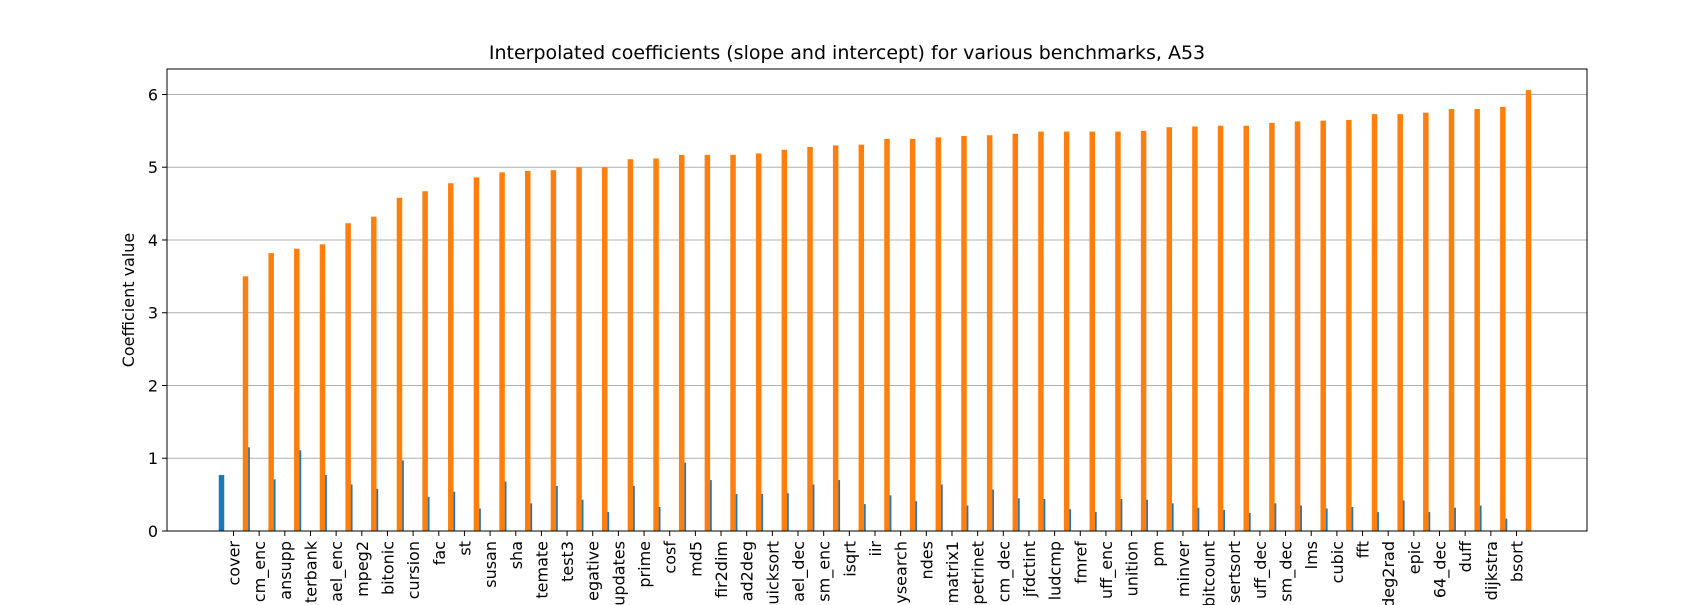 The width and height of the screenshot is (1695, 605). What do you see at coordinates (502, 351) in the screenshot?
I see `bar-series-2-susan` at bounding box center [502, 351].